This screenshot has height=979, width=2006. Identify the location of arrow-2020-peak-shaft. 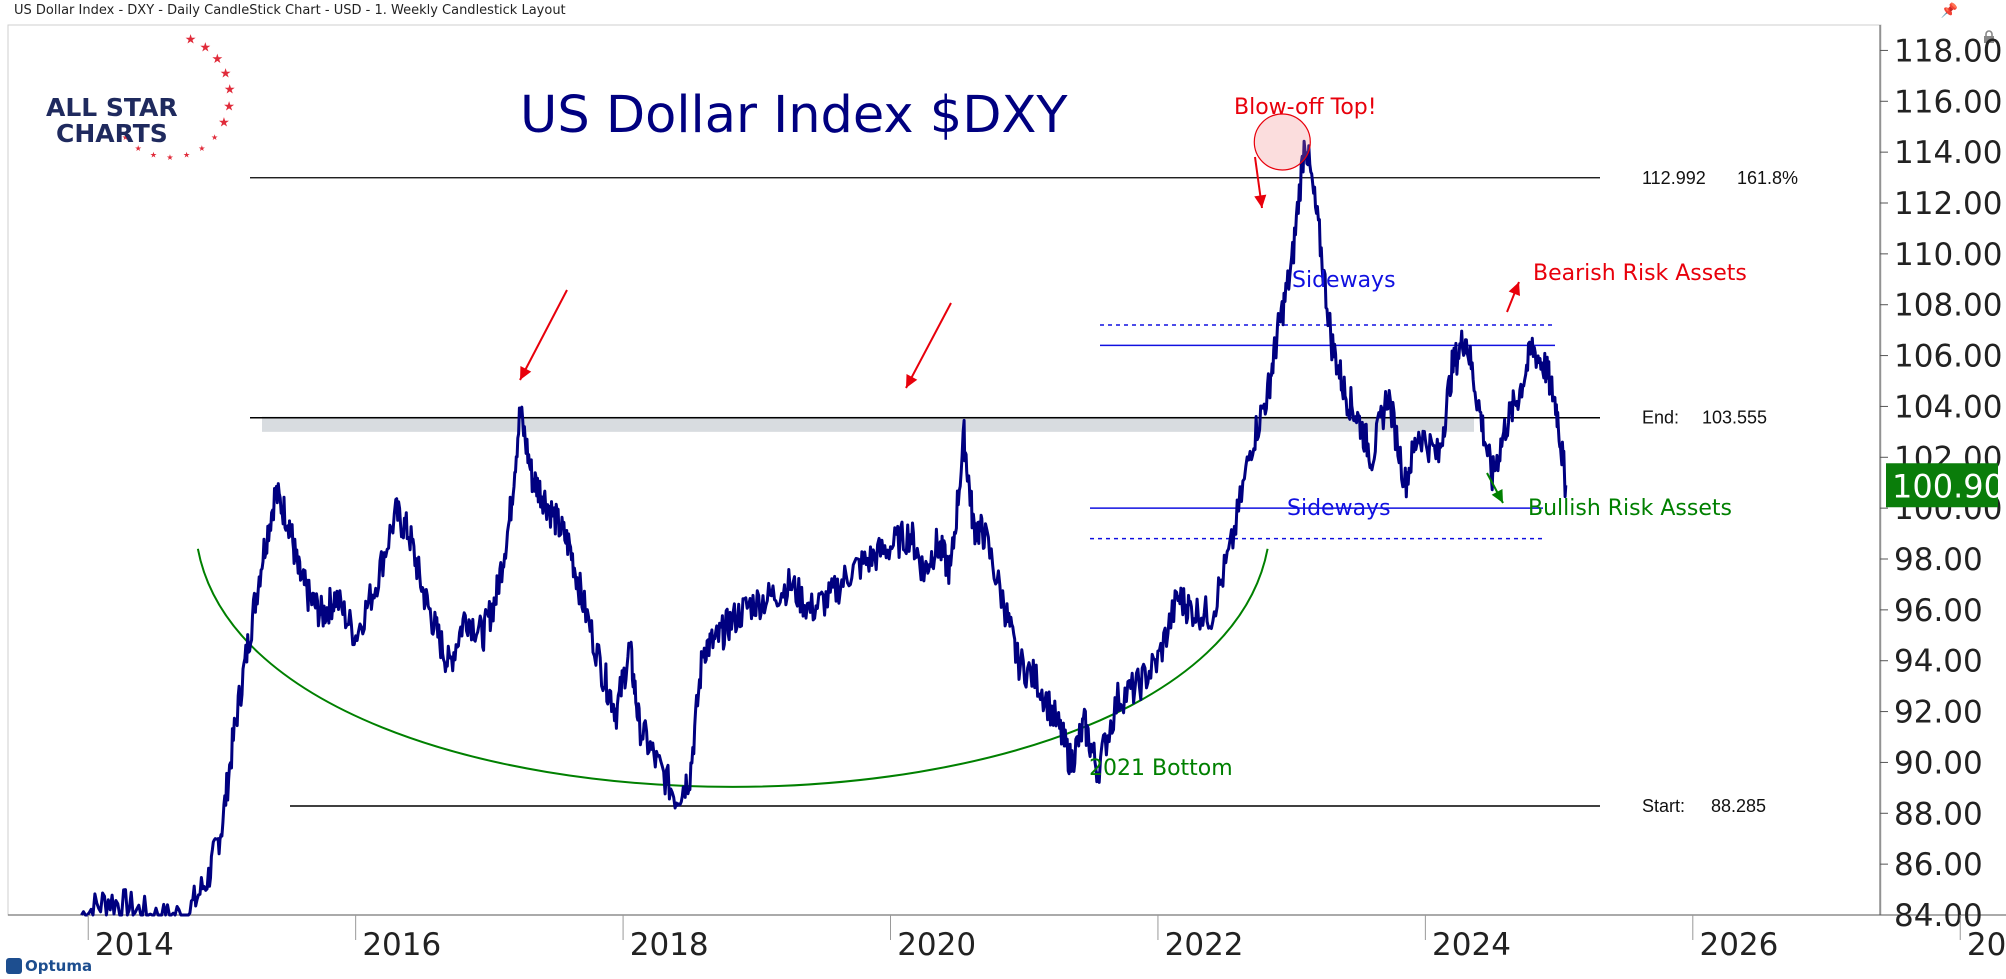
(928, 345).